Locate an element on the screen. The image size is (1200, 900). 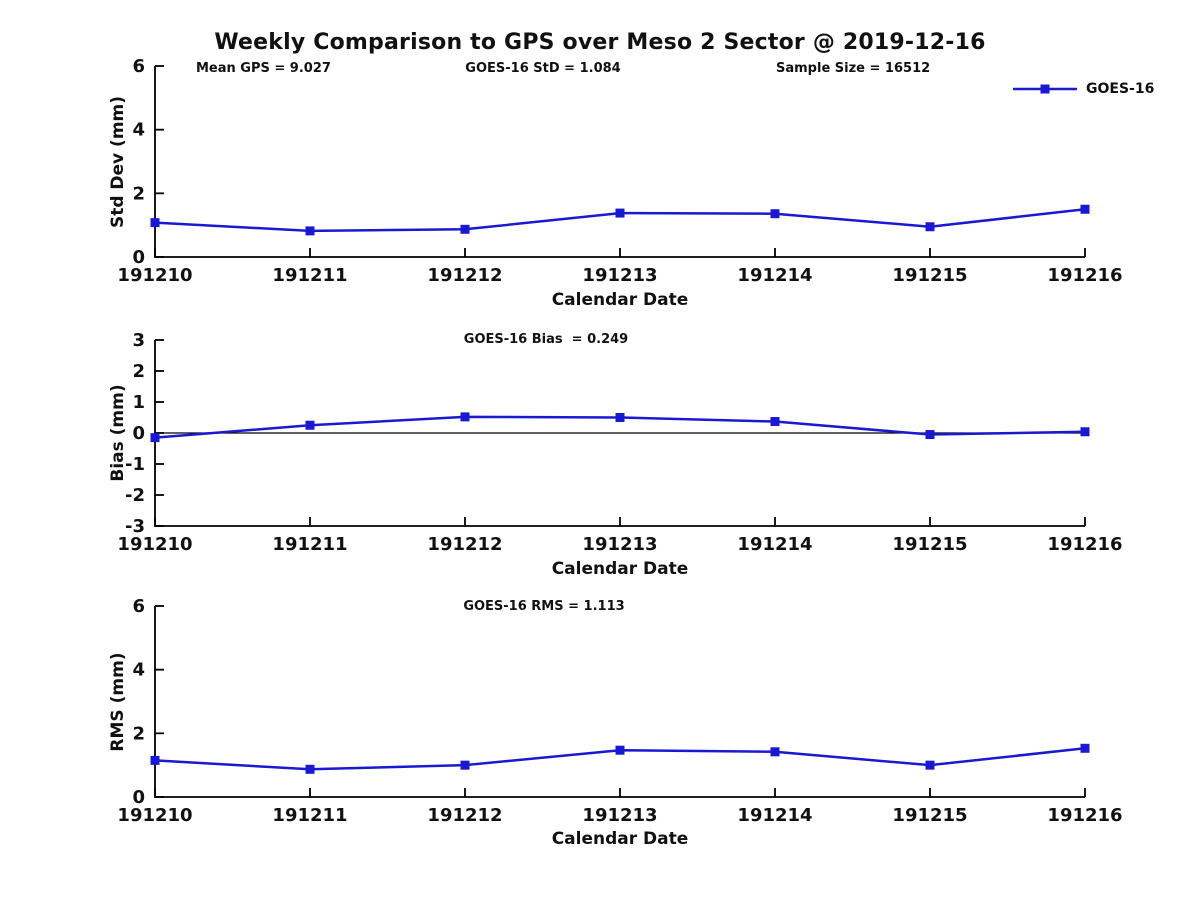
x-axis-label-calendar-date-3: Calendar Date is located at coordinates (620, 839).